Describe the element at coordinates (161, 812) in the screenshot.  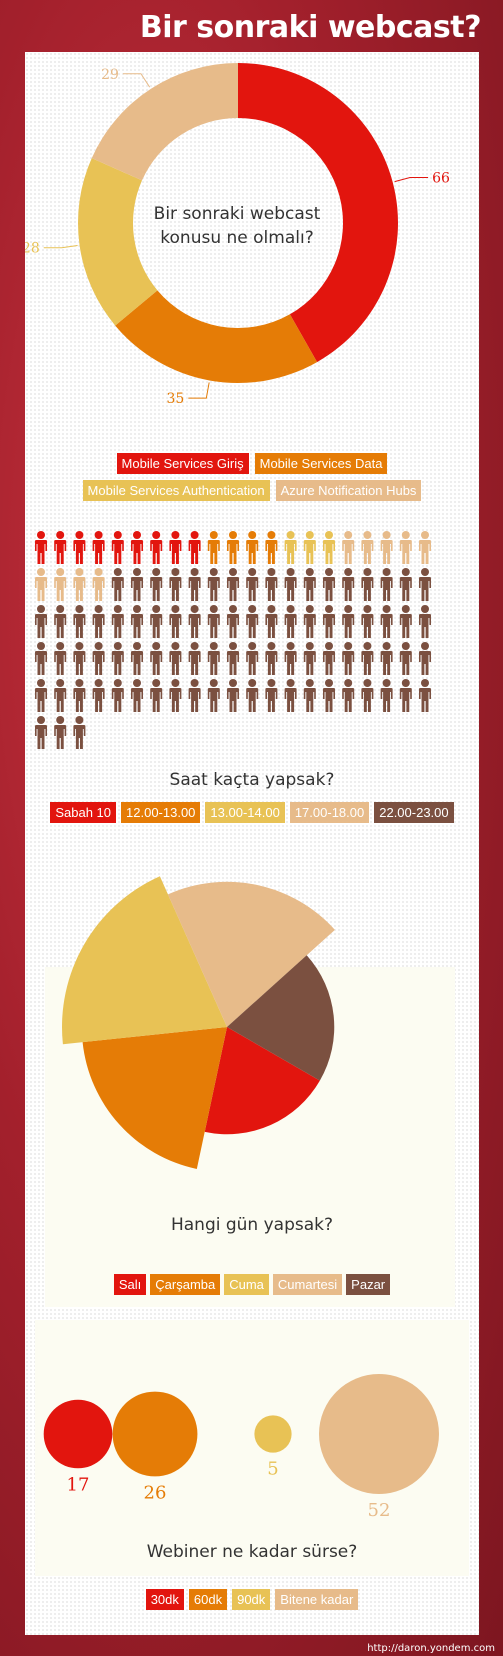
I see `legend-item-time-2: 12.00-13.00` at that location.